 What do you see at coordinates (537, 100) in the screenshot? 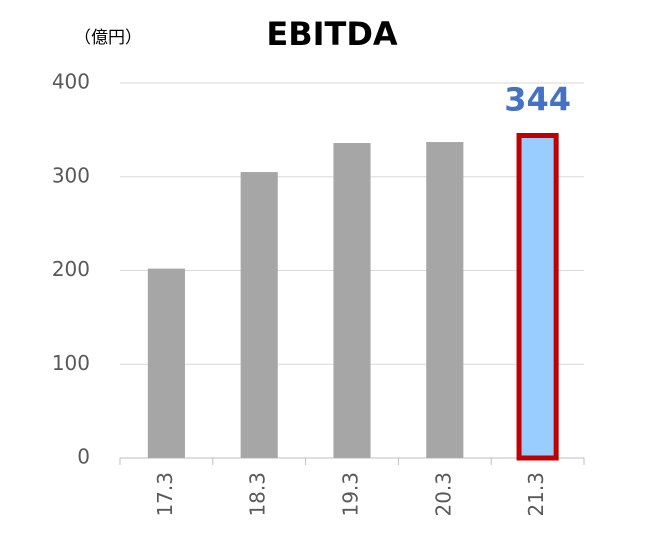
I see `data-label: 344` at bounding box center [537, 100].